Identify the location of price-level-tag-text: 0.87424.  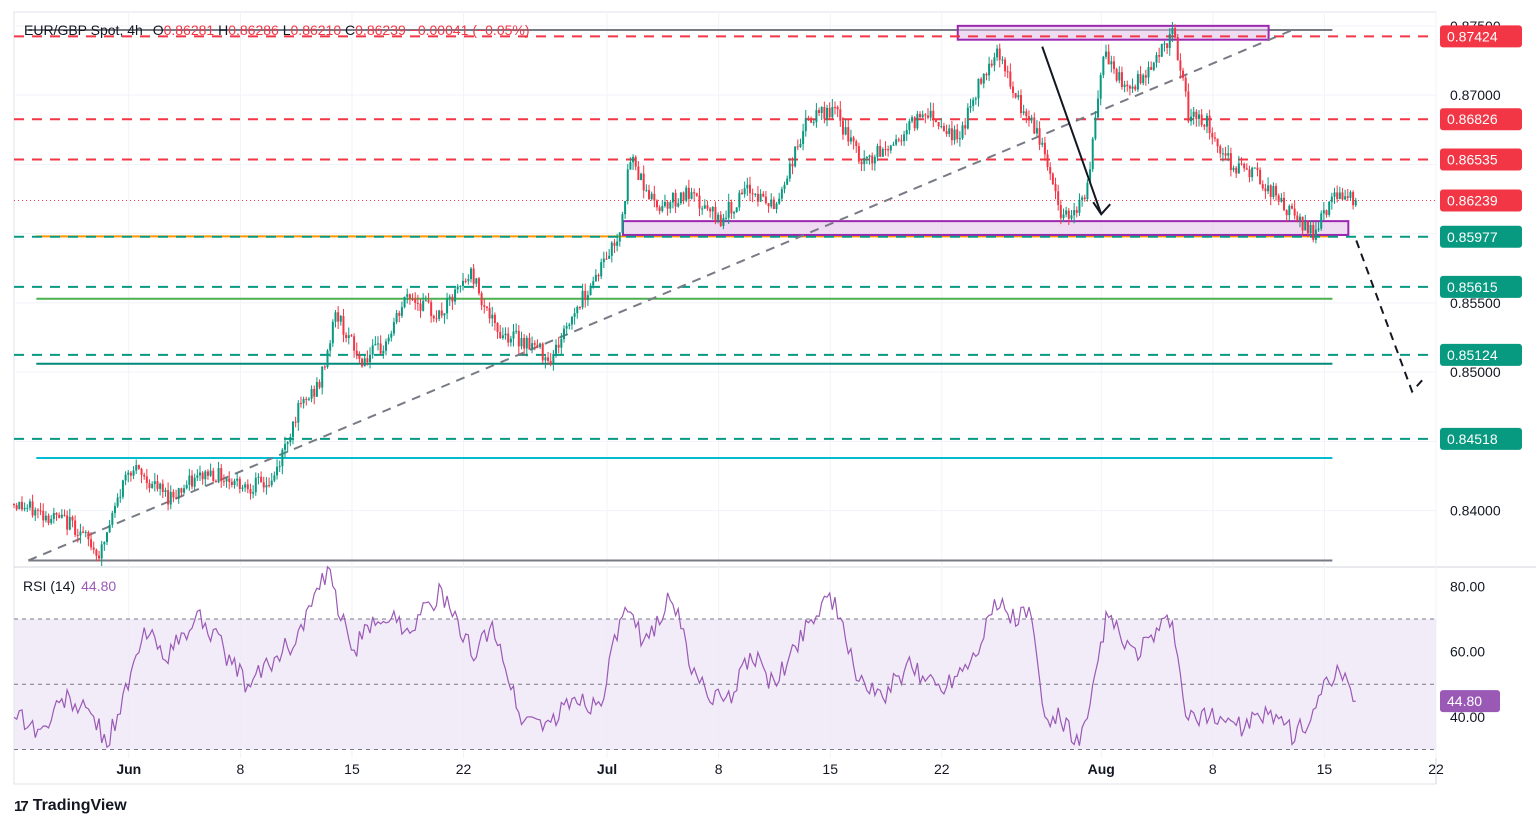
(1472, 36).